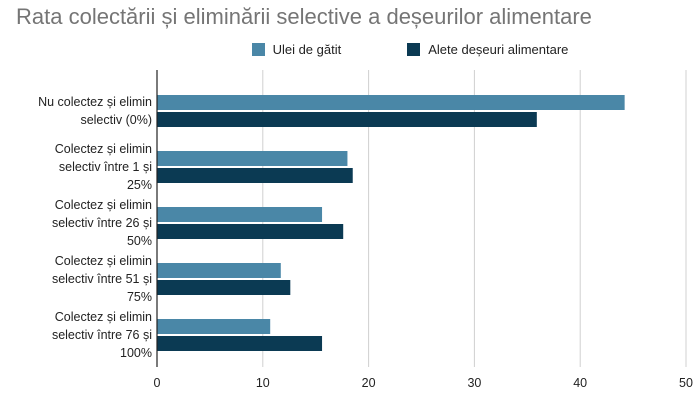  Describe the element at coordinates (101, 279) in the screenshot. I see `category-label-line: selectiv între 51 și` at that location.